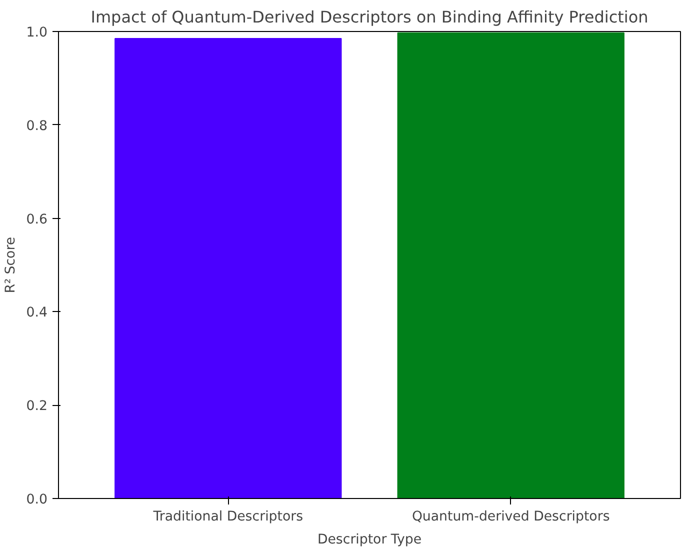 The image size is (690, 553). What do you see at coordinates (228, 517) in the screenshot?
I see `x-tick-label: Traditional Descriptors` at bounding box center [228, 517].